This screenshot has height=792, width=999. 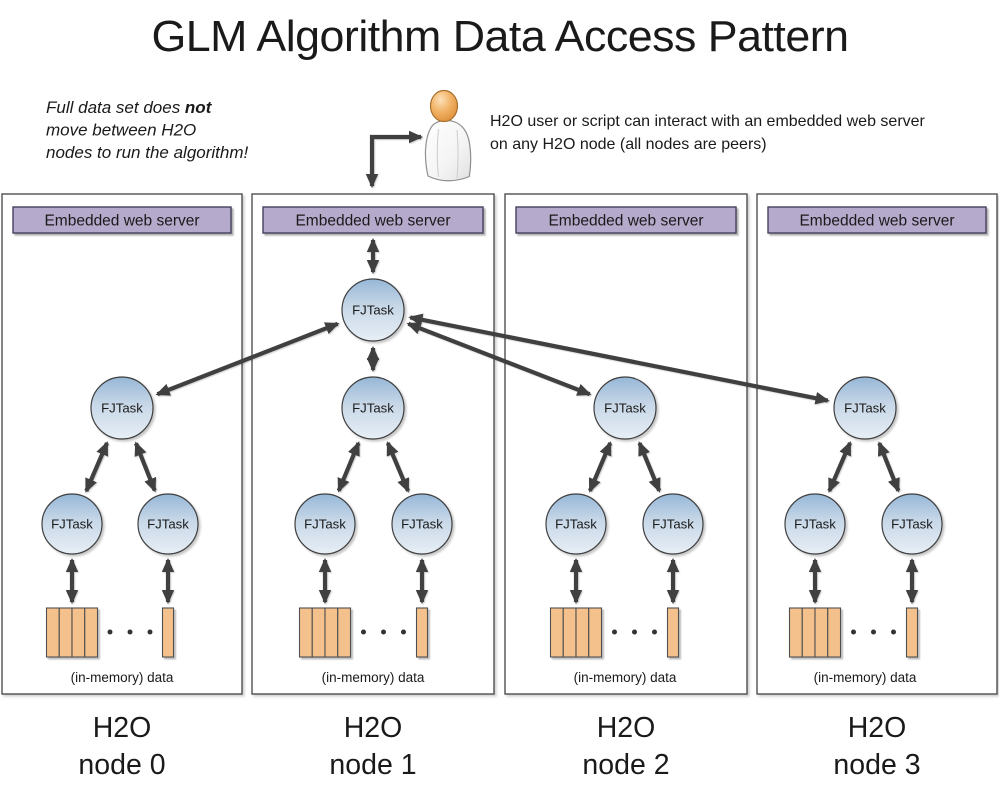 What do you see at coordinates (839, 466) in the screenshot?
I see `arrow-node3-root-leftchild` at bounding box center [839, 466].